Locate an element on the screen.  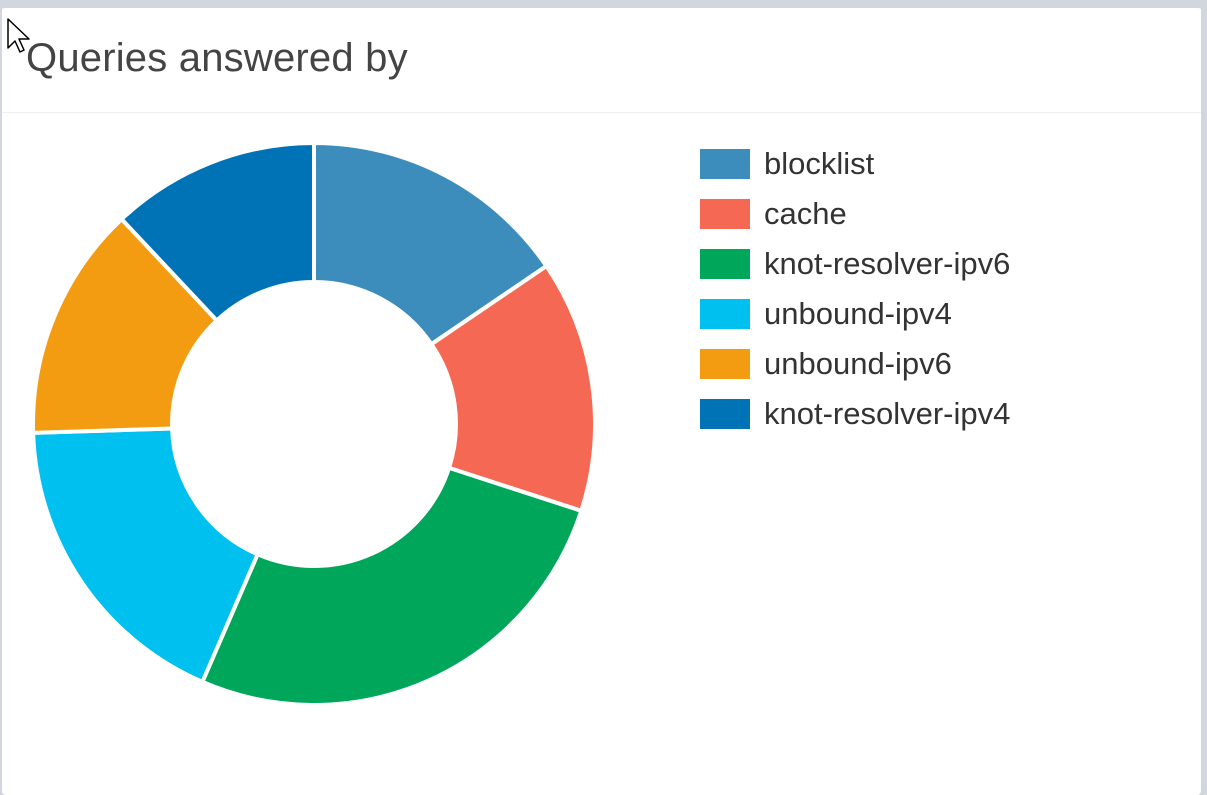
slice-cache is located at coordinates (512, 388).